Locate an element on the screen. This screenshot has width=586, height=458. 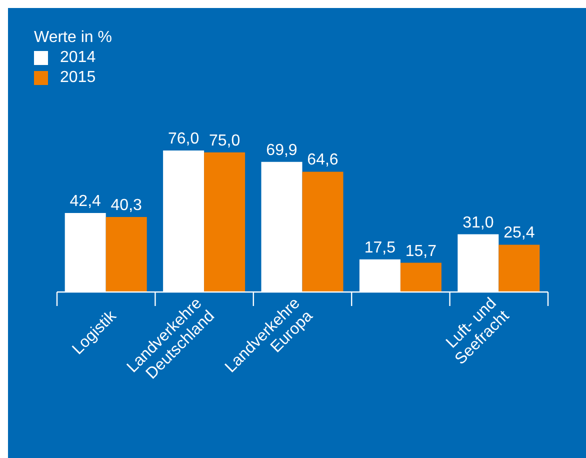
data-label: 25,4 is located at coordinates (519, 233).